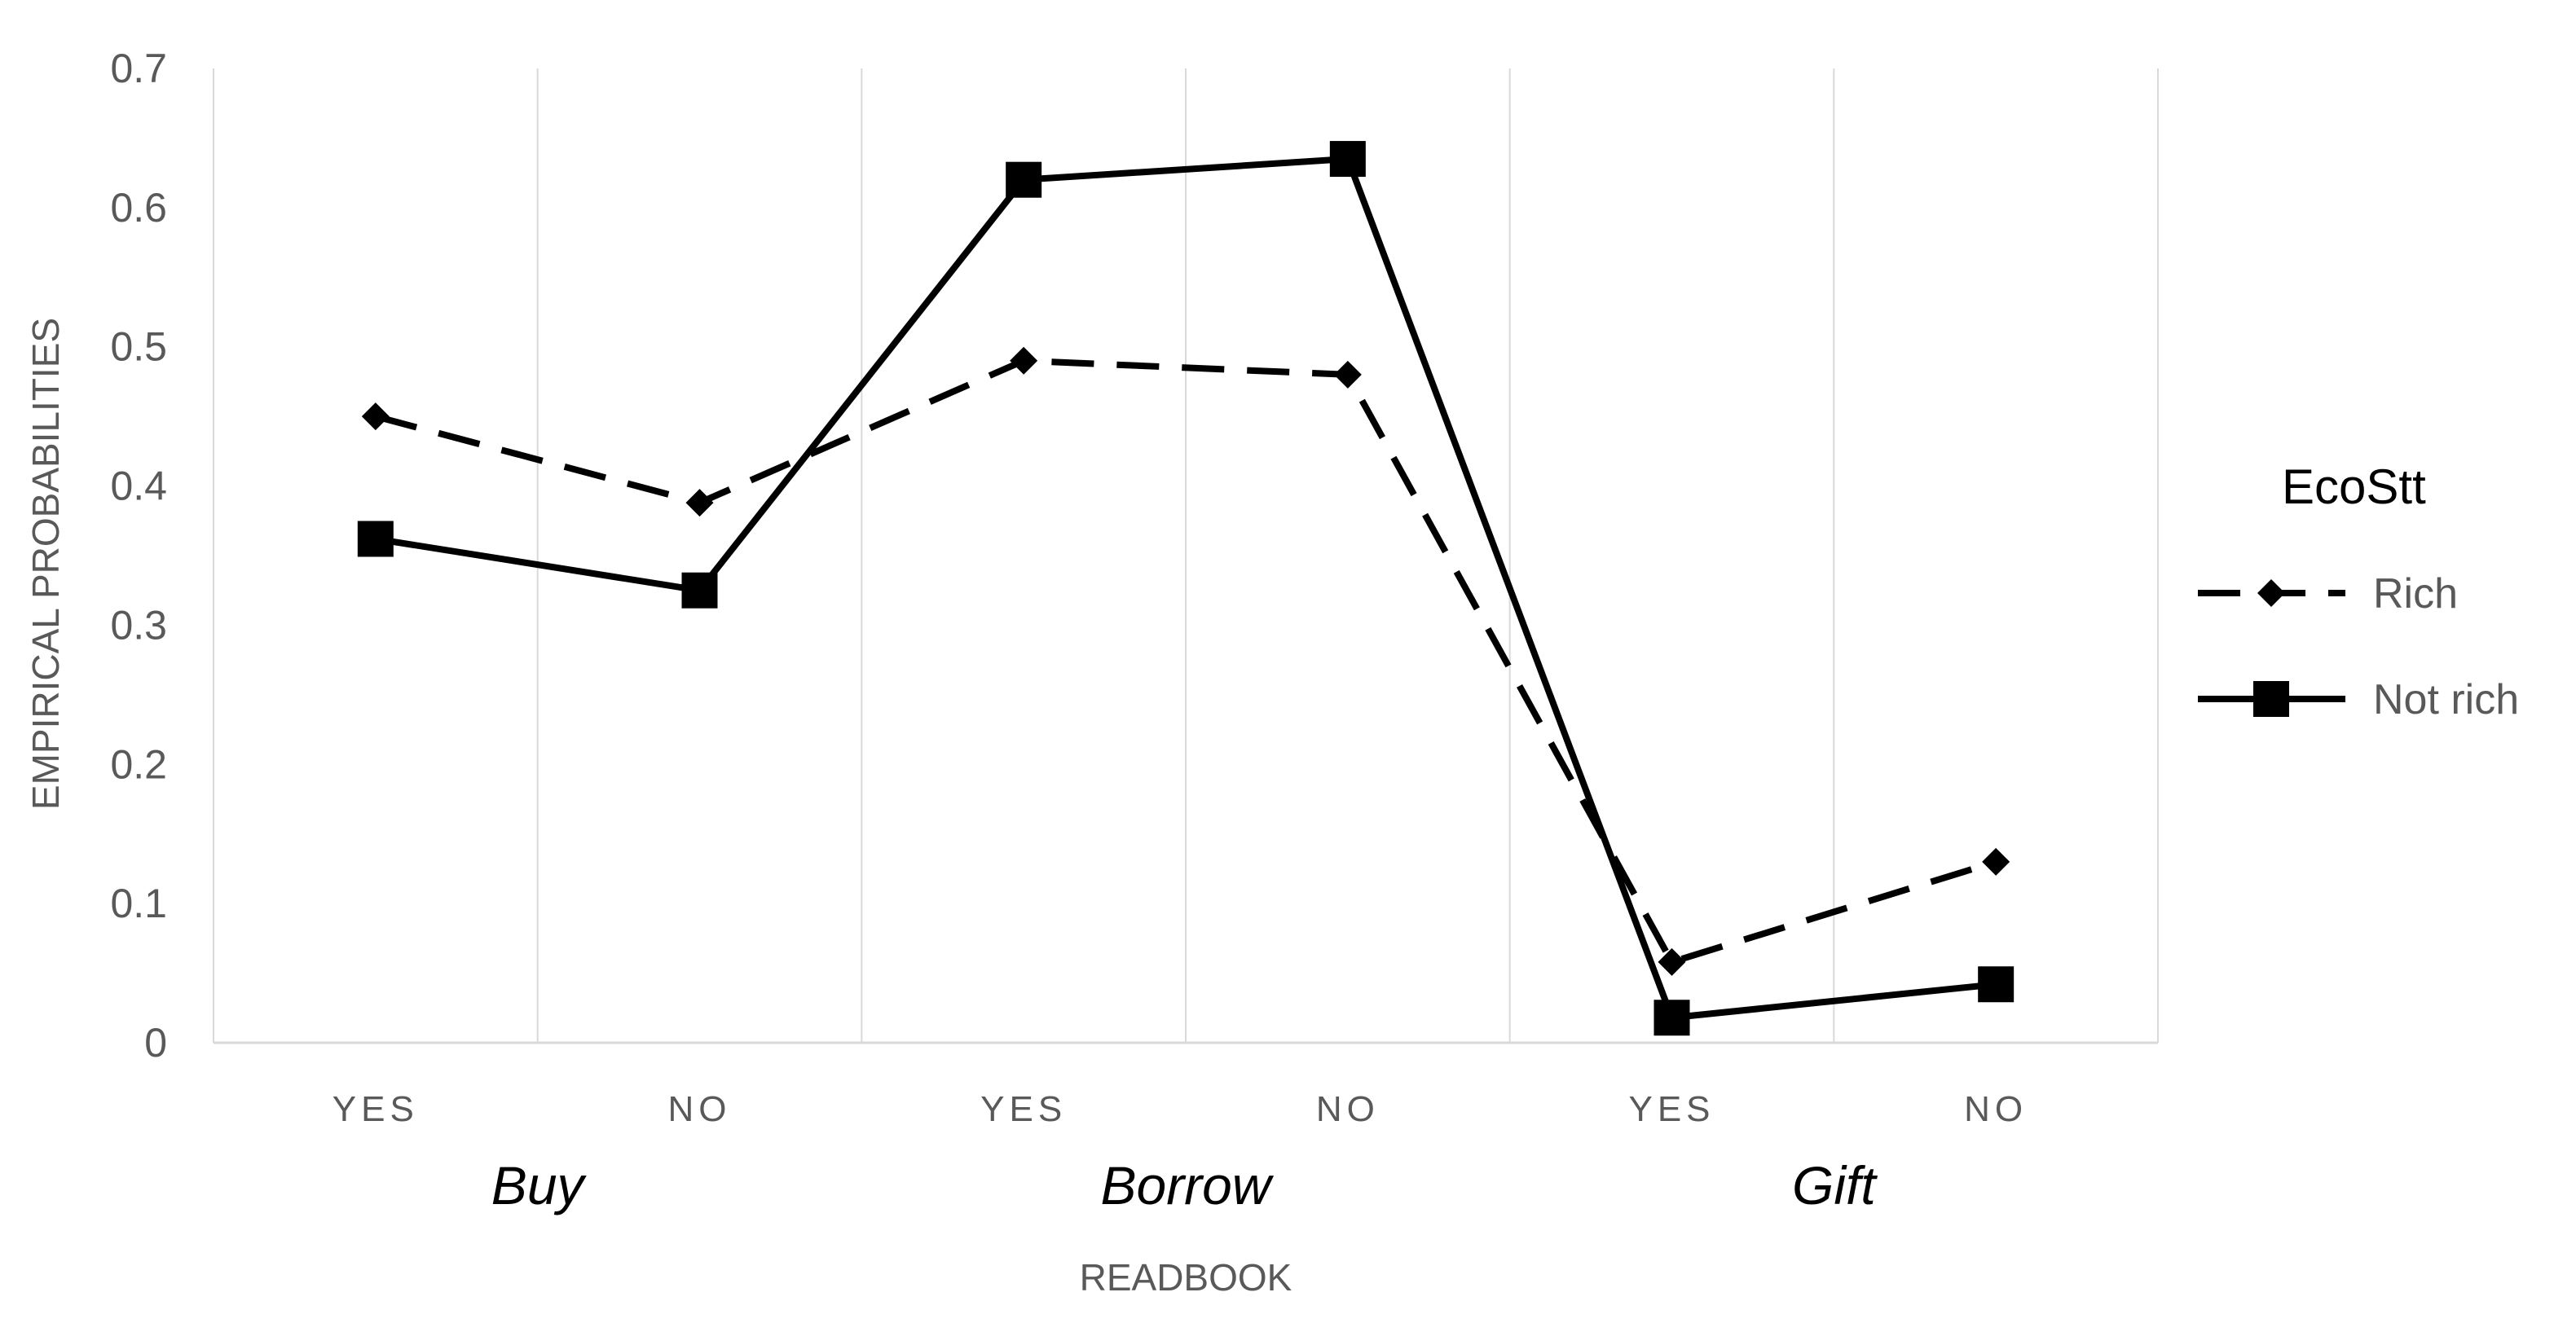  Describe the element at coordinates (539, 1185) in the screenshot. I see `group-label: Buy` at that location.